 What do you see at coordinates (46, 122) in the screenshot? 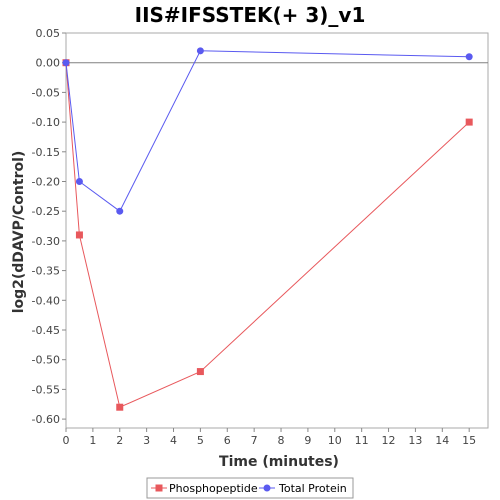
I see `y-tick-label: -0.10` at bounding box center [46, 122].